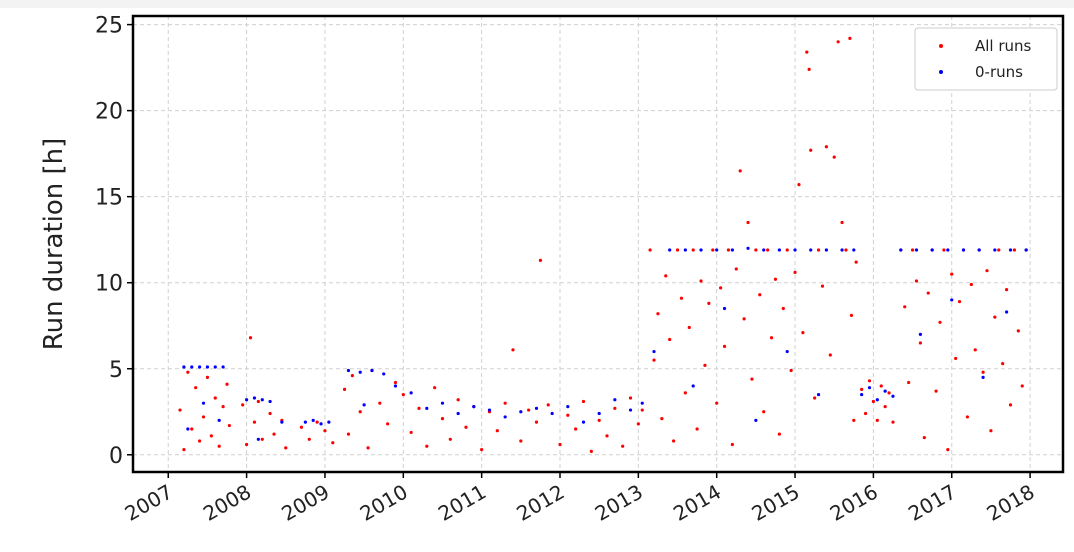 The width and height of the screenshot is (1074, 552). I want to click on x-tick-label: 2010, so click(384, 503).